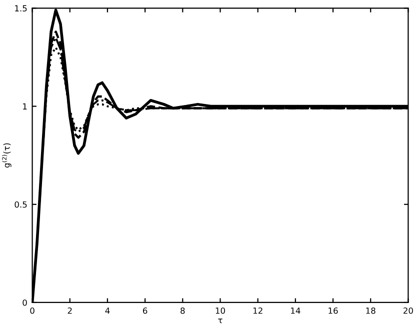  Describe the element at coordinates (371, 310) in the screenshot. I see `x-tick-label: 18` at that location.